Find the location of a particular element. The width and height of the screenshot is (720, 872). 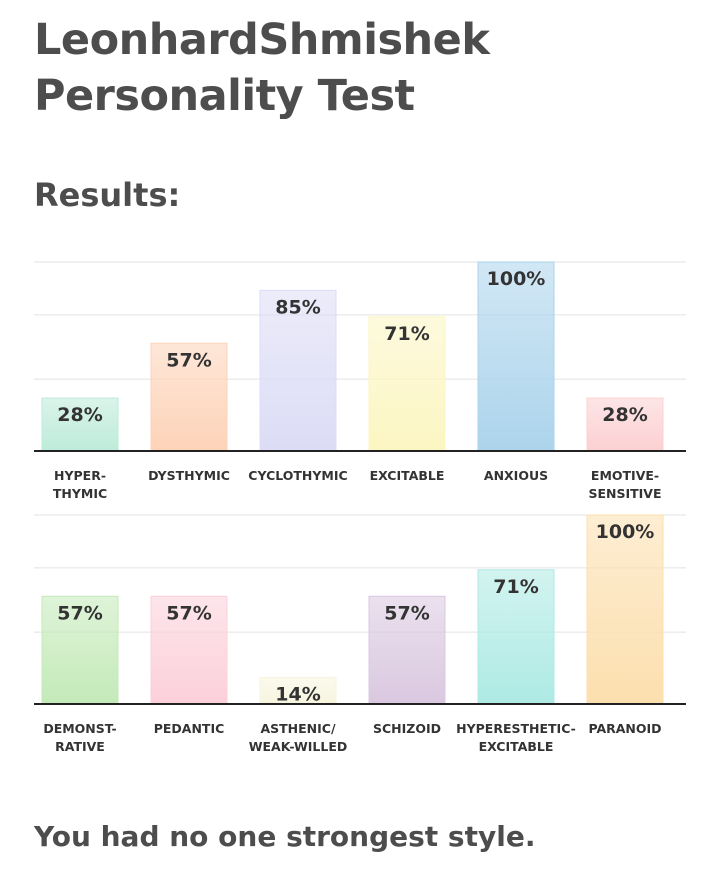

category-label: THYMIC is located at coordinates (80, 493).